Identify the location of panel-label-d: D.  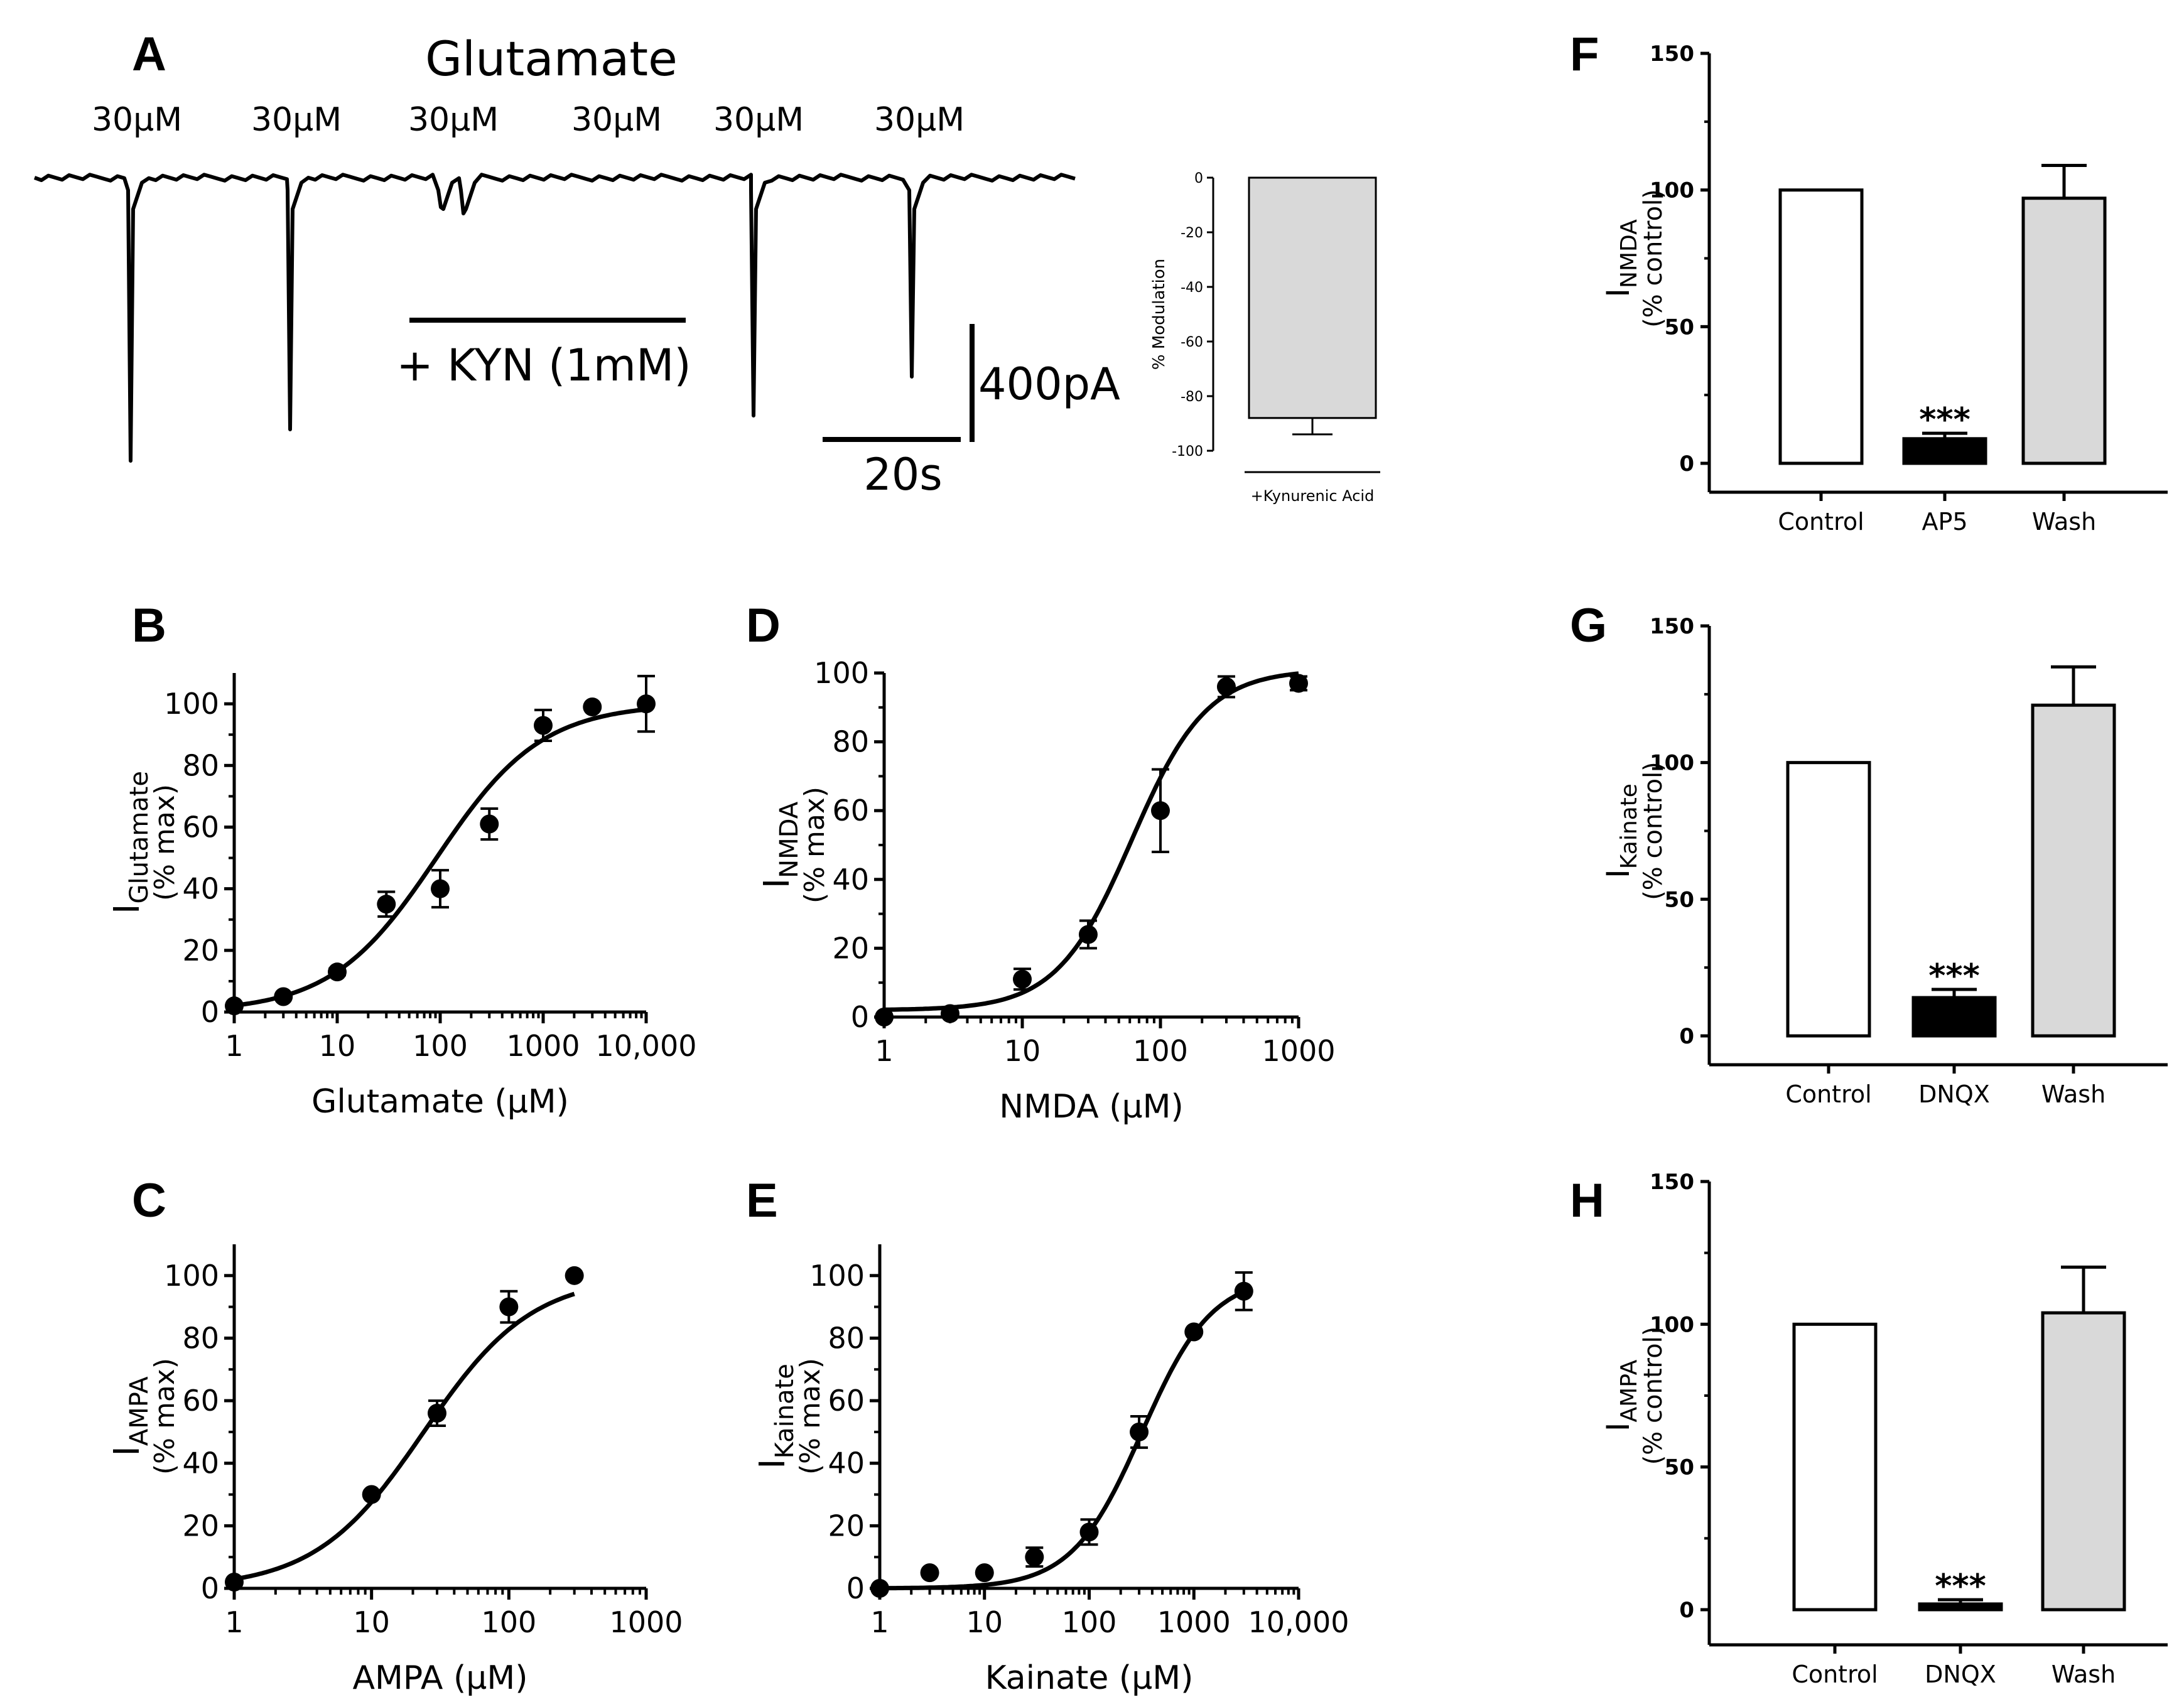
(763, 625).